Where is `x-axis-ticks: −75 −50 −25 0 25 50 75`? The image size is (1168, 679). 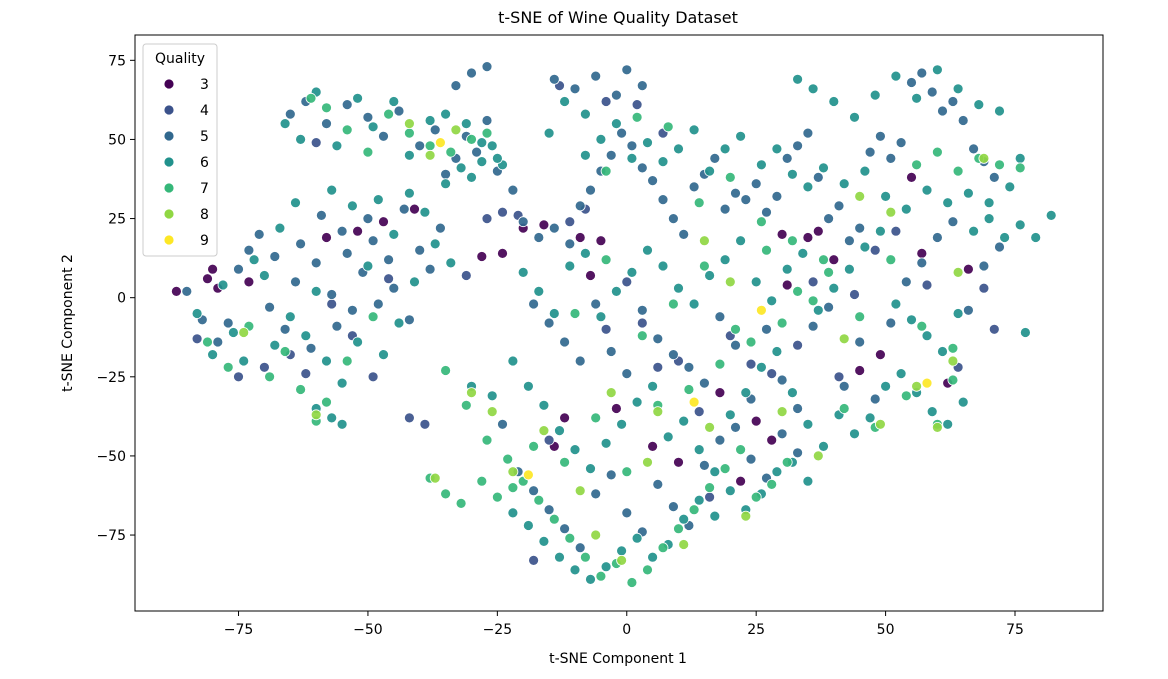 x-axis-ticks: −75 −50 −25 0 25 50 75 is located at coordinates (624, 624).